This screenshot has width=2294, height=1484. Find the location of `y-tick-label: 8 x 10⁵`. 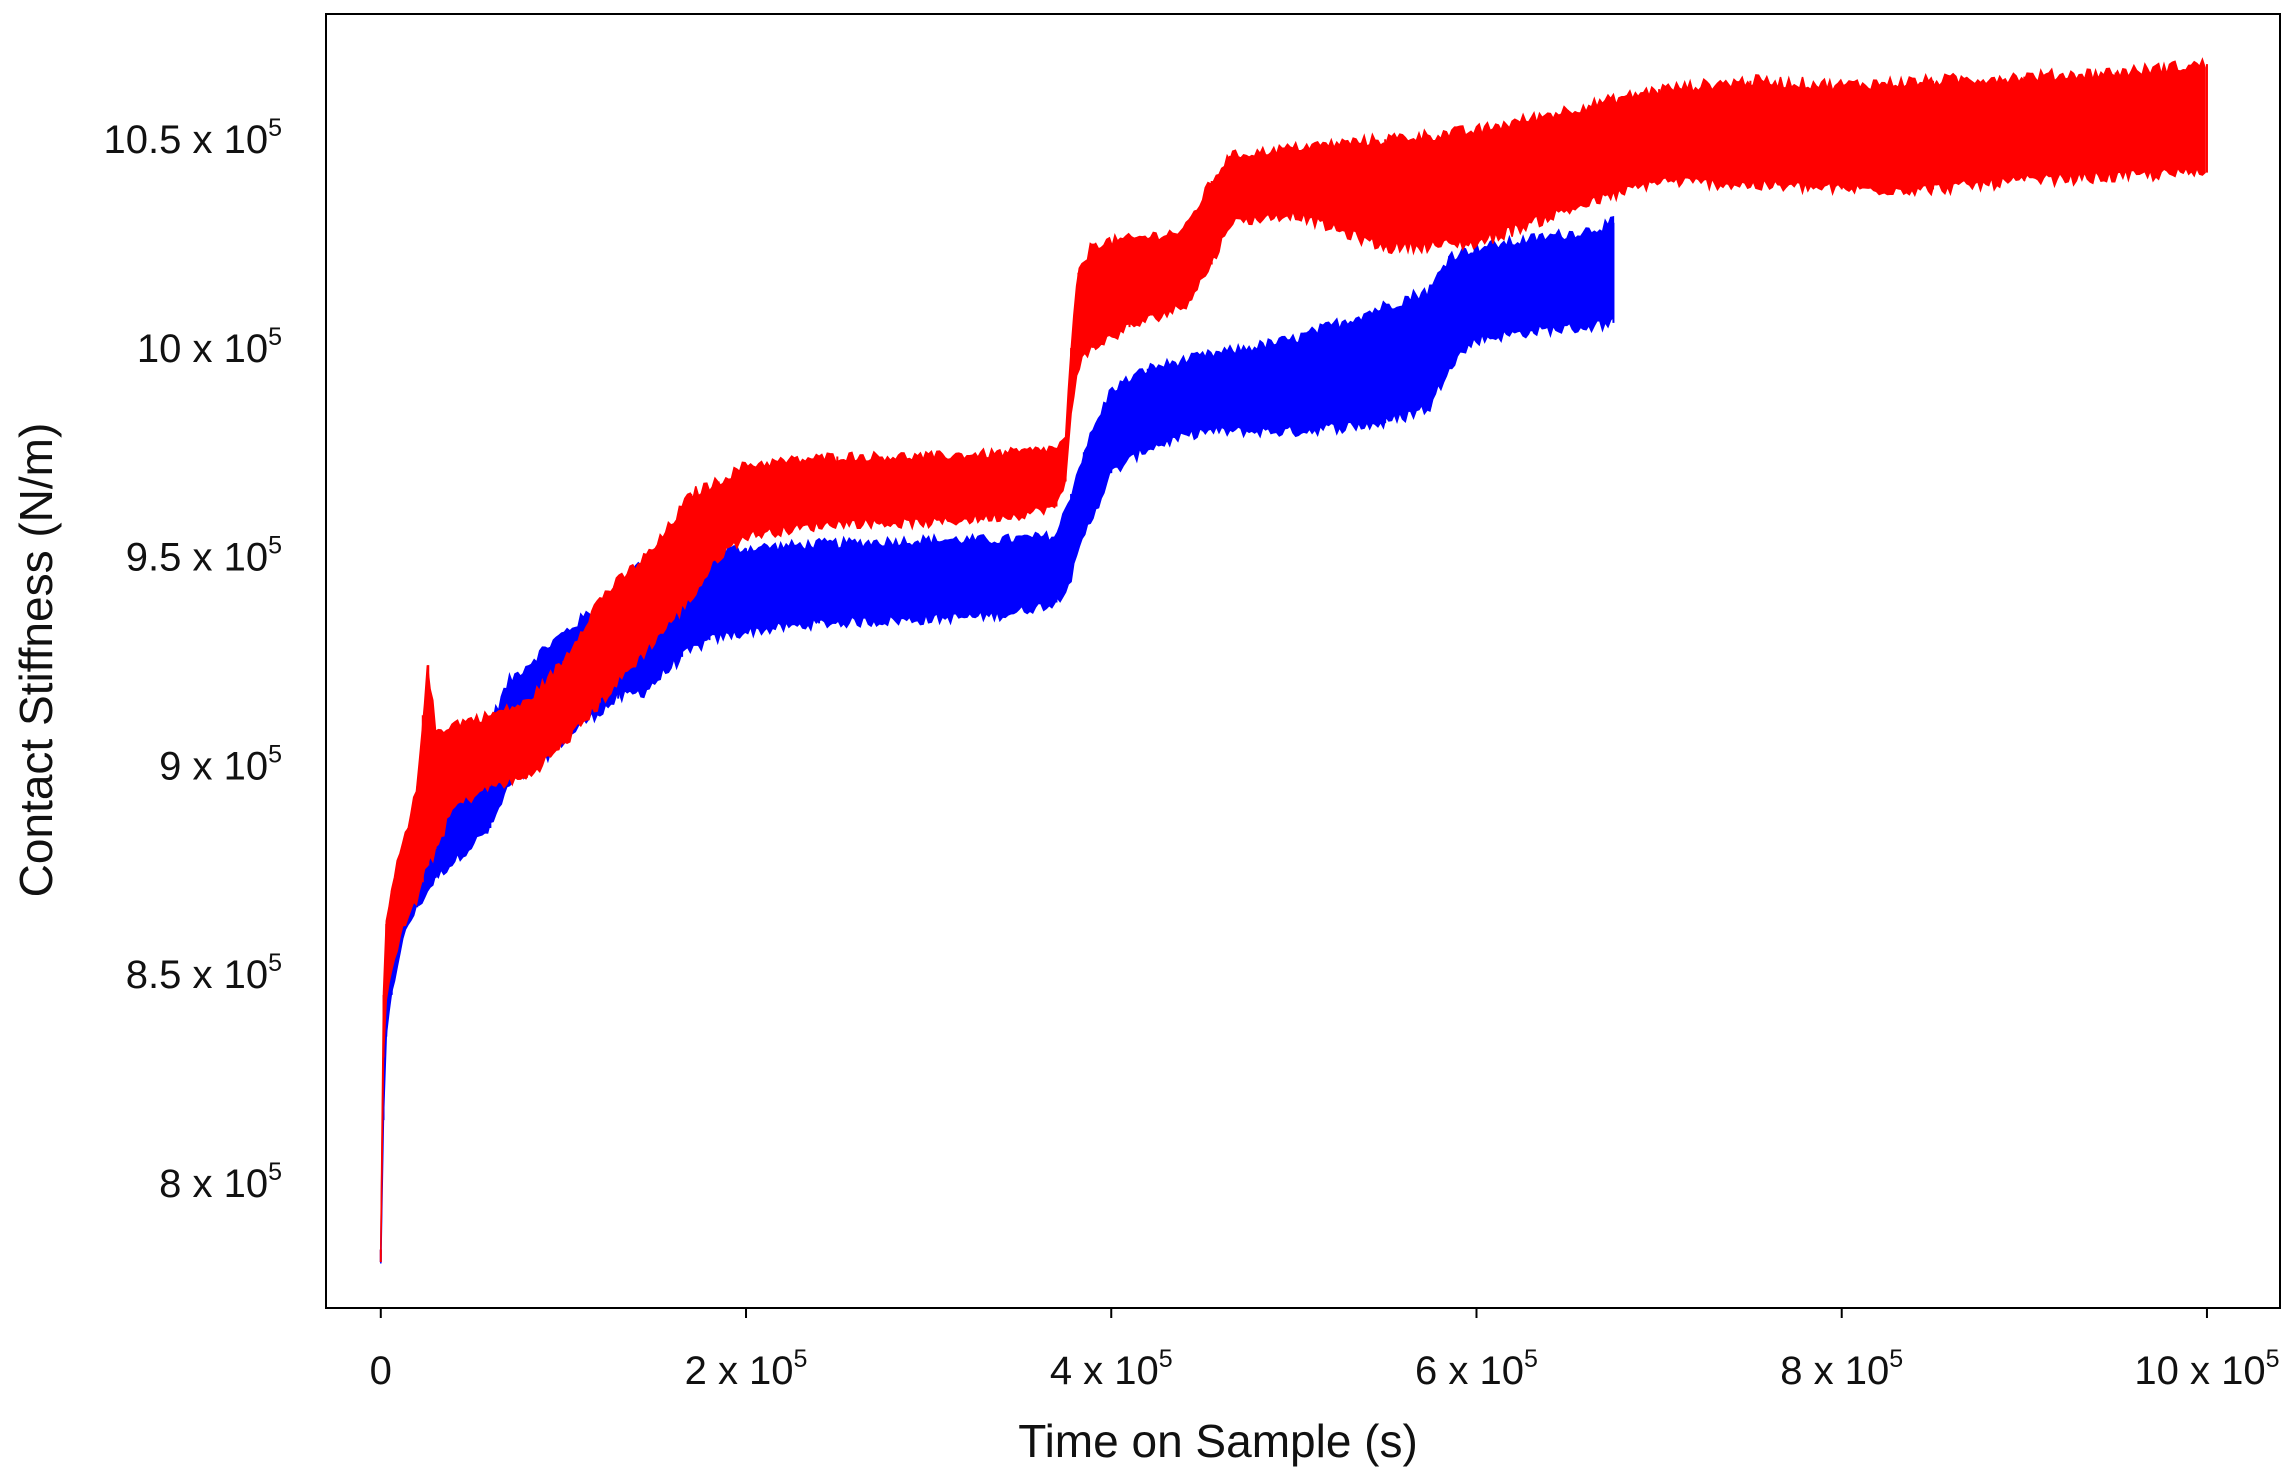

y-tick-label: 8 x 10⁵ is located at coordinates (220, 1182).